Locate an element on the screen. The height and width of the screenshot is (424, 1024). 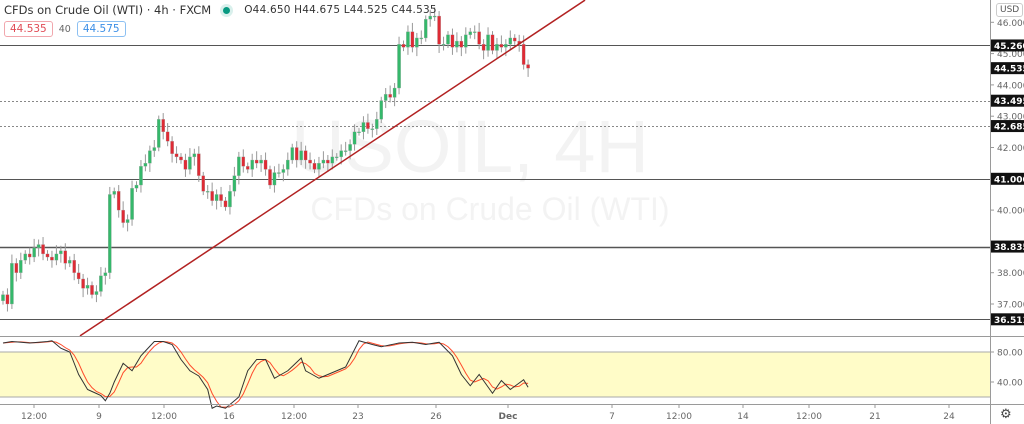
time-tick-label: 21 is located at coordinates (874, 417).